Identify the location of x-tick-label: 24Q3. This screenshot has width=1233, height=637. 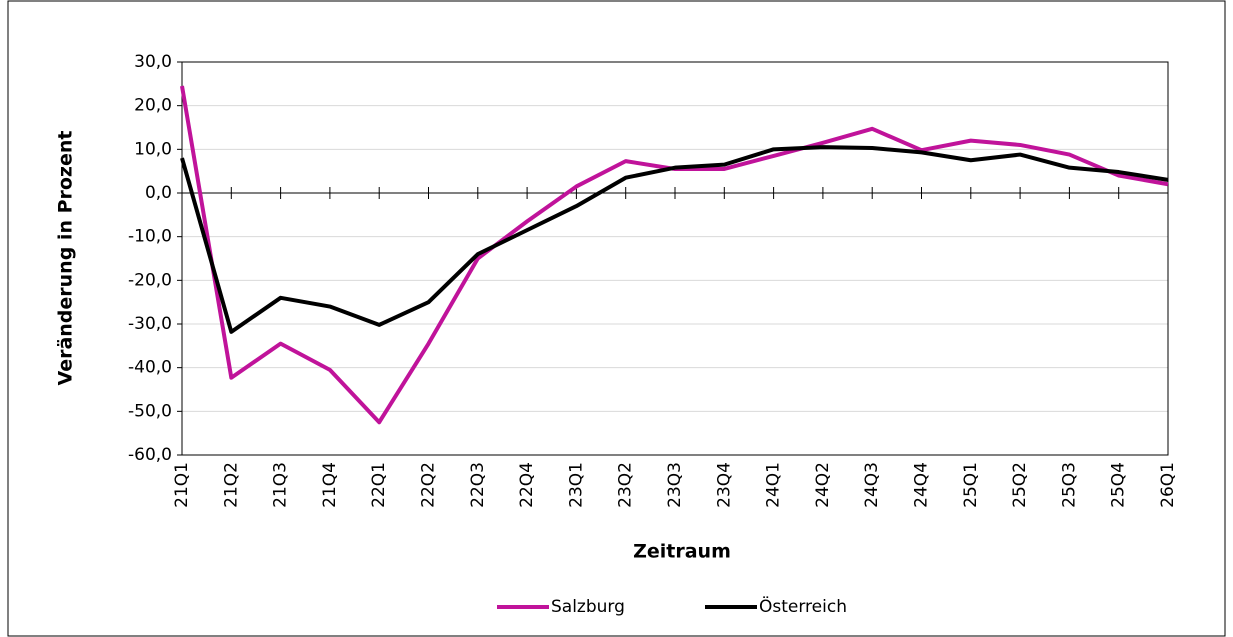
(872, 485).